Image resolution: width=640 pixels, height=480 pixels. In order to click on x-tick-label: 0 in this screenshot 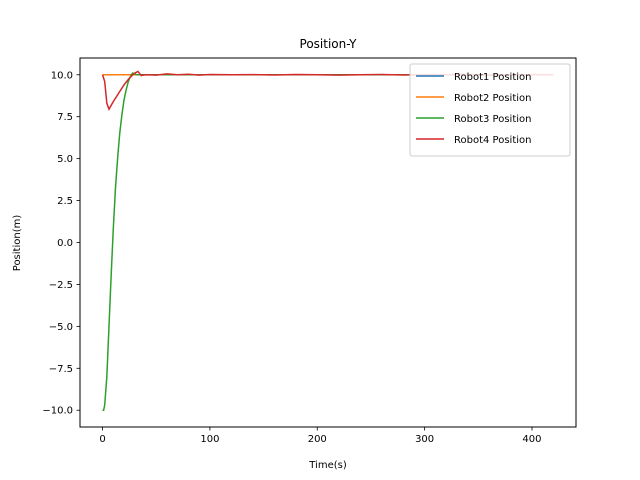, I will do `click(102, 439)`.